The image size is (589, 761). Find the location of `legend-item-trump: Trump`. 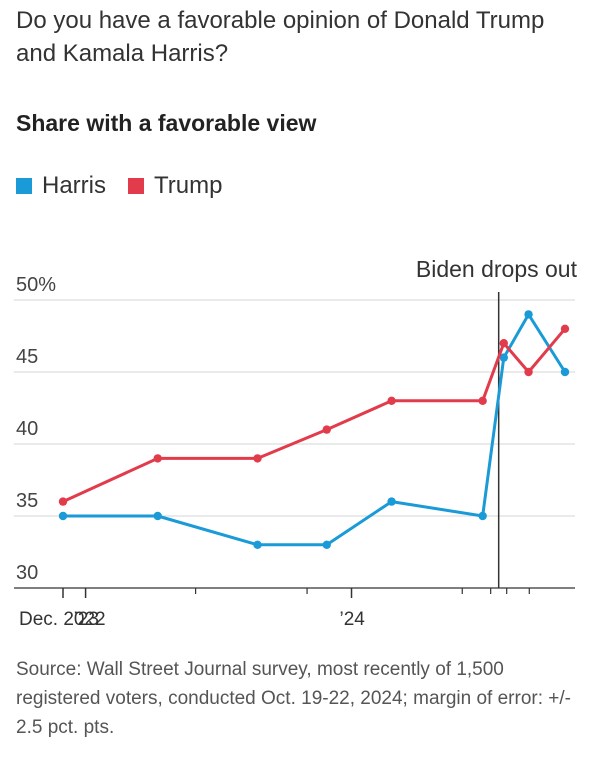

legend-item-trump: Trump is located at coordinates (175, 186).